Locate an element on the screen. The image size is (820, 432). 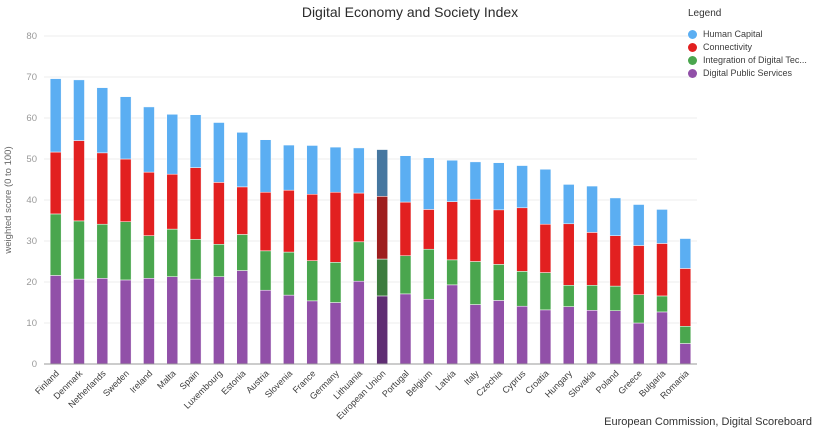
bar-segment-romania-conn is located at coordinates (685, 297).